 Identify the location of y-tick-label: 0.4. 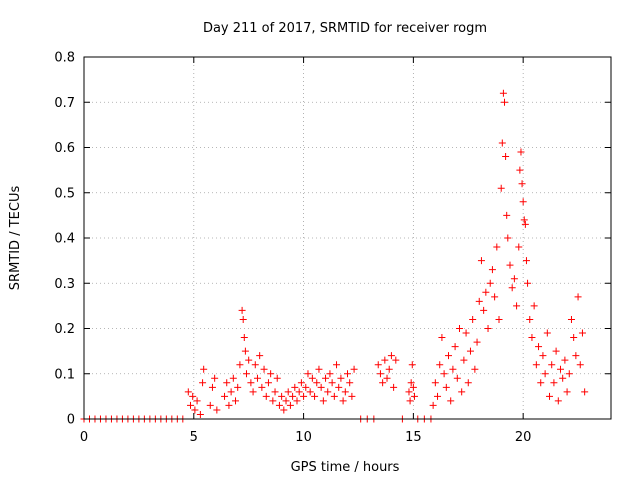
(64, 239).